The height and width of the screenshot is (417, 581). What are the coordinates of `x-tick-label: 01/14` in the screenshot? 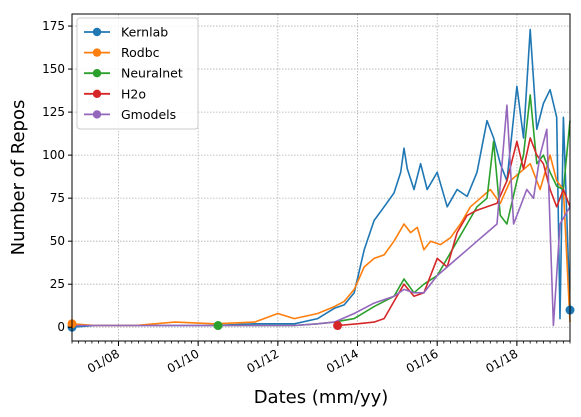 It's located at (342, 360).